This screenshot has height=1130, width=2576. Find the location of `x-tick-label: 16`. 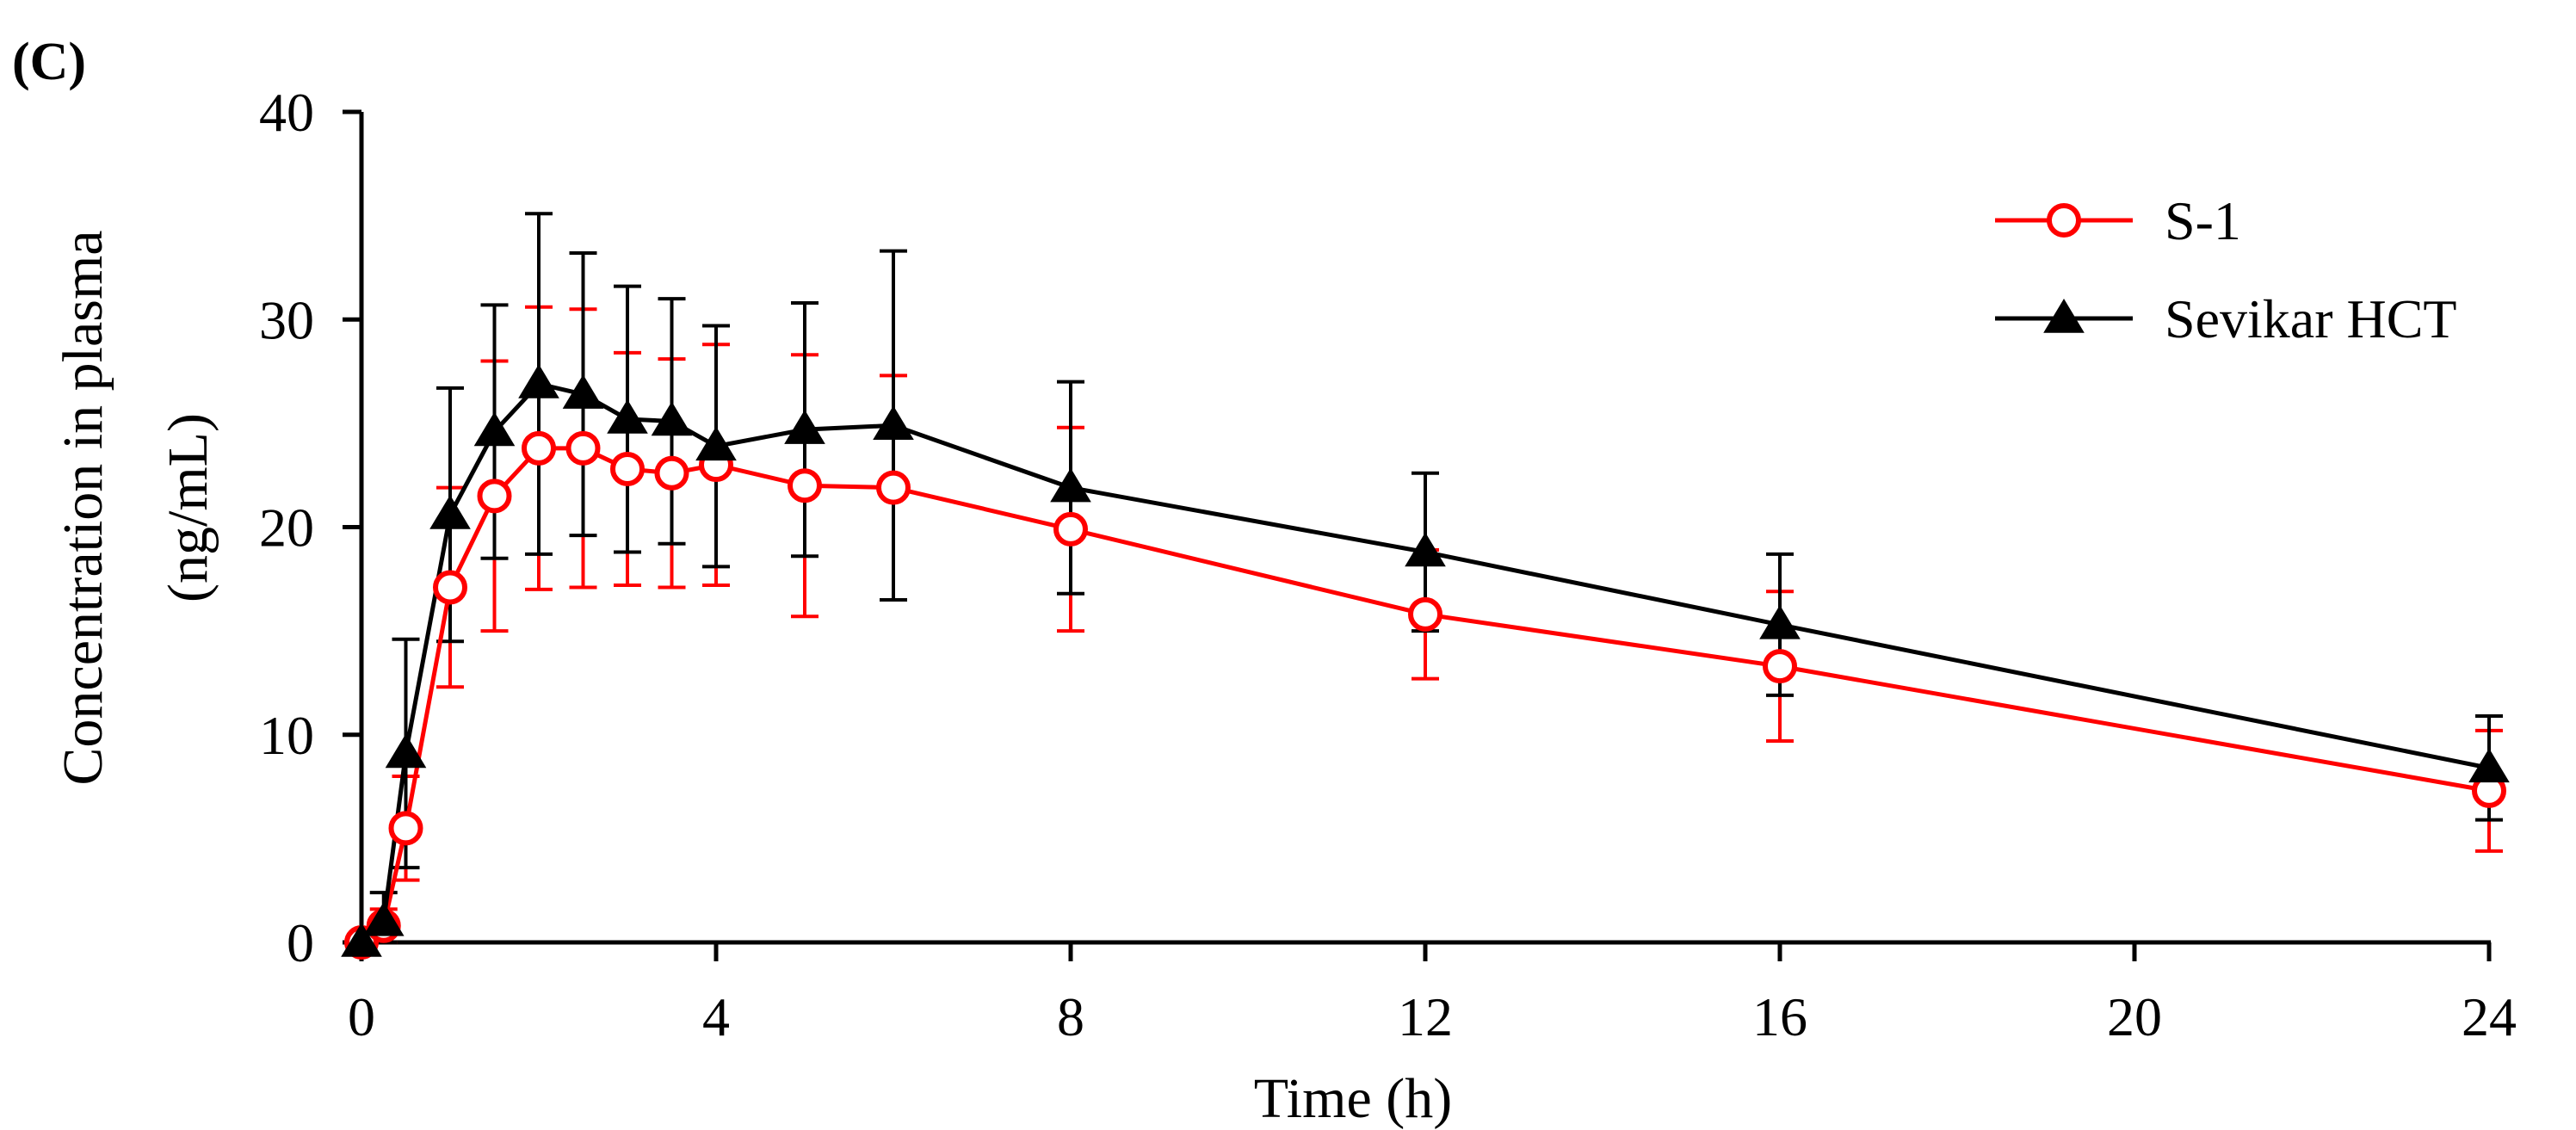

x-tick-label: 16 is located at coordinates (1779, 1016).